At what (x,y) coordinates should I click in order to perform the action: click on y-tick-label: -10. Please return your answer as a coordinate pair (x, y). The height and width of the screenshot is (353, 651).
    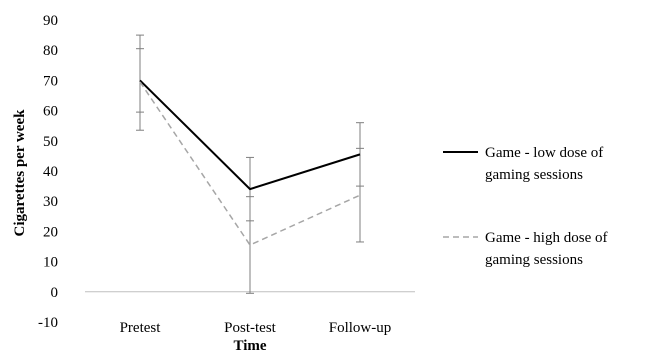
    Looking at the image, I should click on (48, 323).